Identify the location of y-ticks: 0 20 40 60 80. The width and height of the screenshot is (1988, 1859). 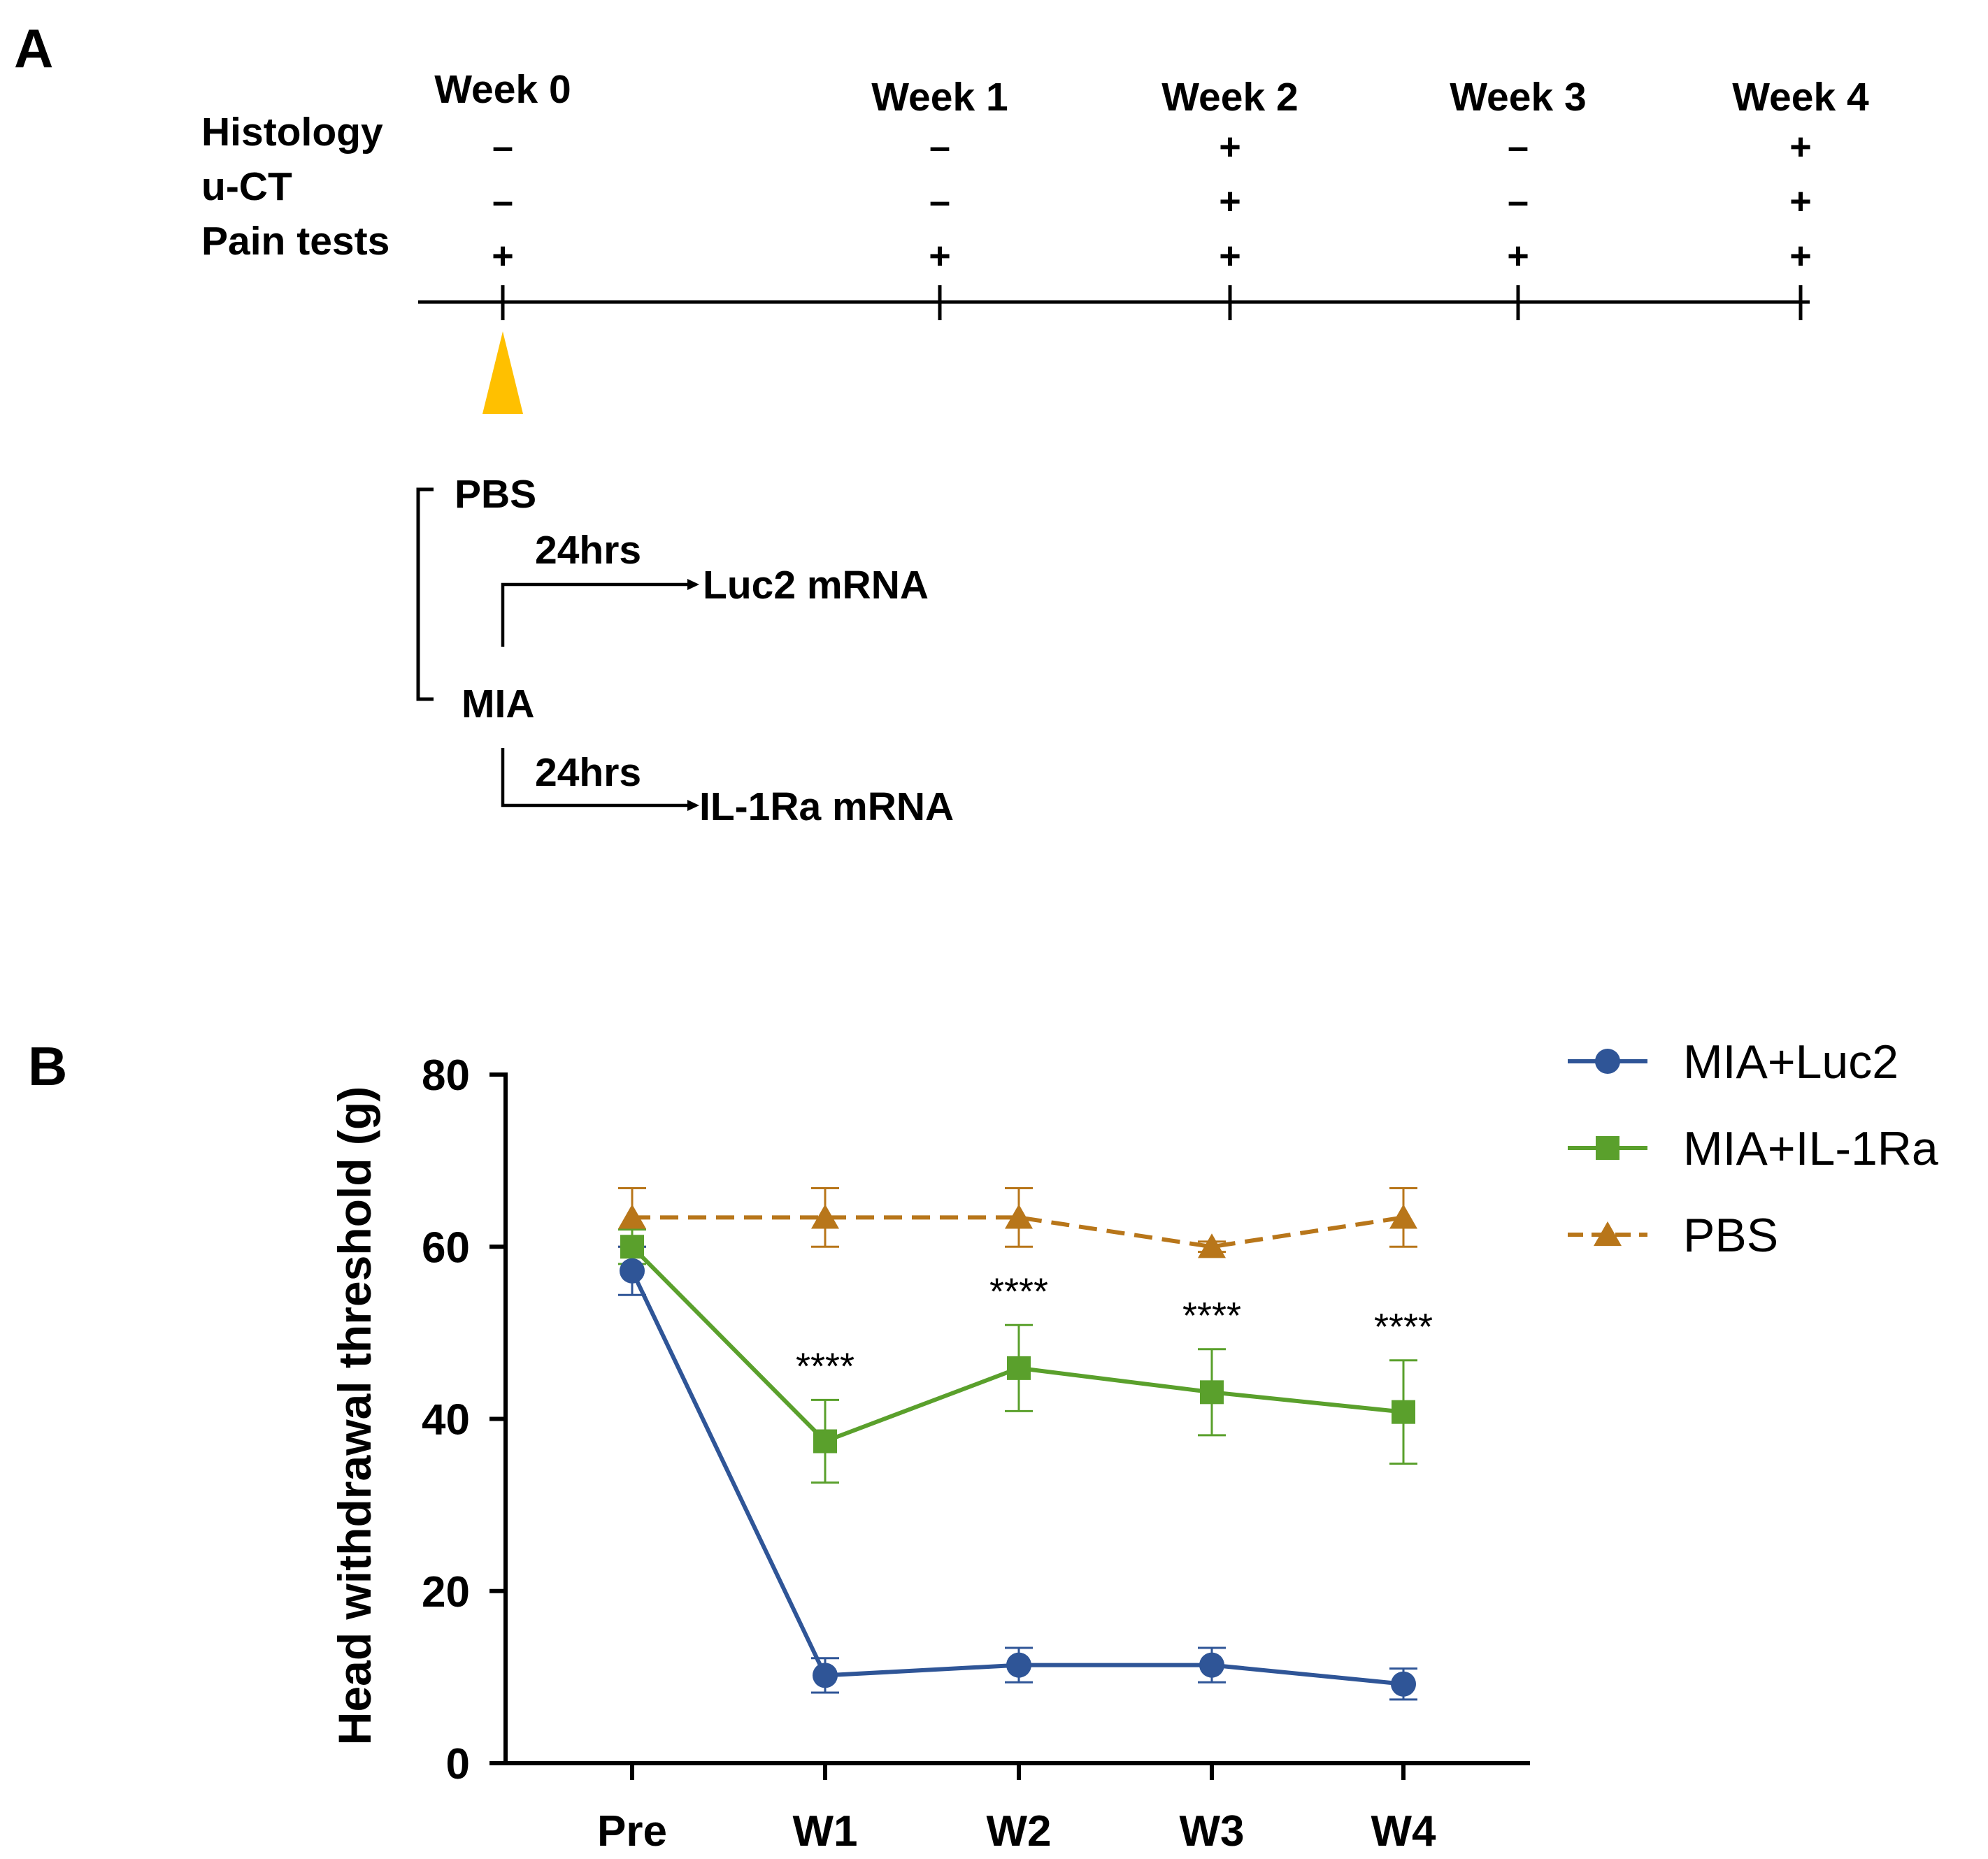
(464, 1419).